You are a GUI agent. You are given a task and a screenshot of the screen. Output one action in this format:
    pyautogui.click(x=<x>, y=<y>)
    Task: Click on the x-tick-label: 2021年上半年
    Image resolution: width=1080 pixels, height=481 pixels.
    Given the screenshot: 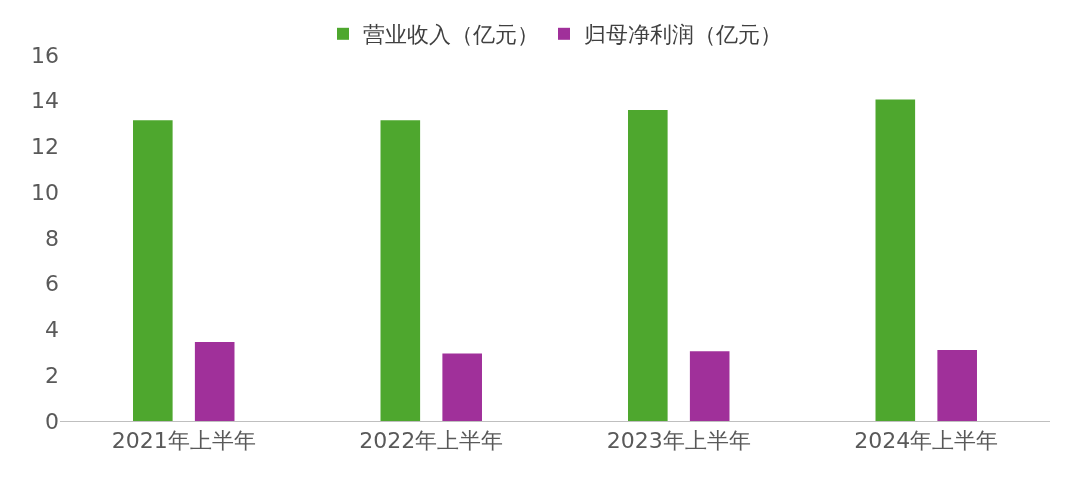 What is the action you would take?
    pyautogui.click(x=183, y=441)
    